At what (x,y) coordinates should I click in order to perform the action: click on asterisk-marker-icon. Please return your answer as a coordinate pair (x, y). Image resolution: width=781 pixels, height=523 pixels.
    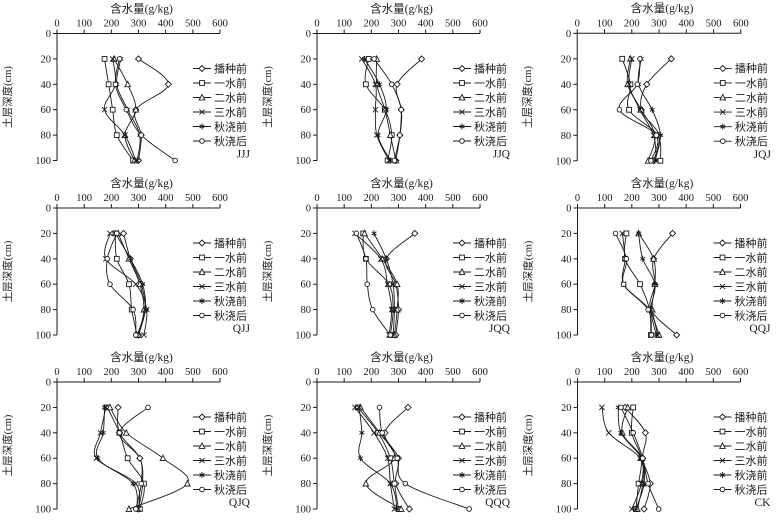
    Looking at the image, I should click on (723, 126).